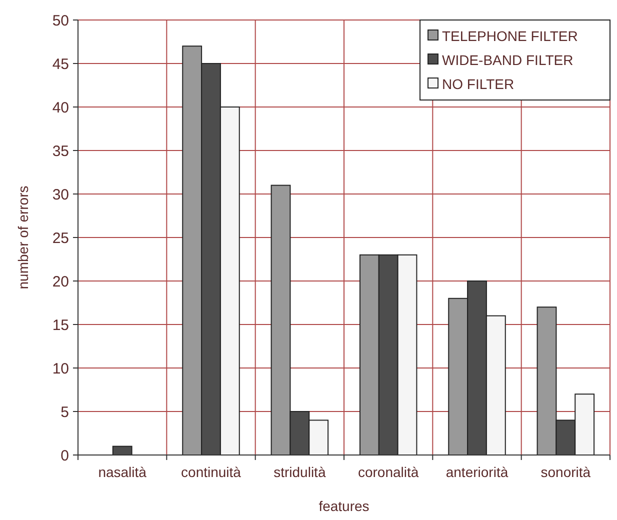 The image size is (617, 520). Describe the element at coordinates (60, 195) in the screenshot. I see `y-tick-label: 30` at that location.